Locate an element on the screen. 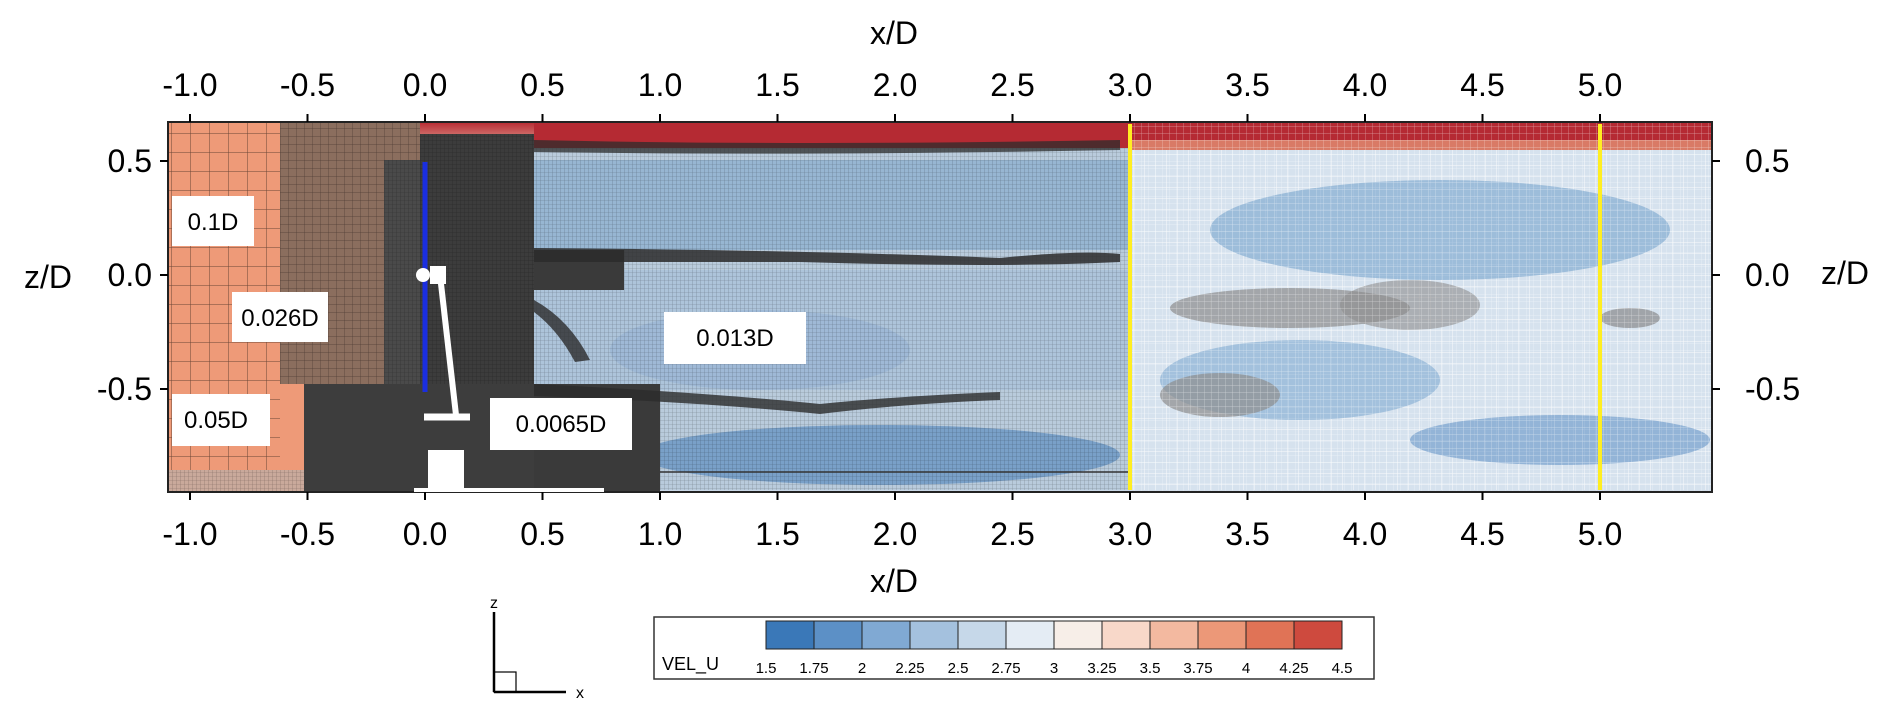 This screenshot has width=1892, height=717. z-axis-right-ticks: 0.5 0.0 -0.5 is located at coordinates (1756, 275).